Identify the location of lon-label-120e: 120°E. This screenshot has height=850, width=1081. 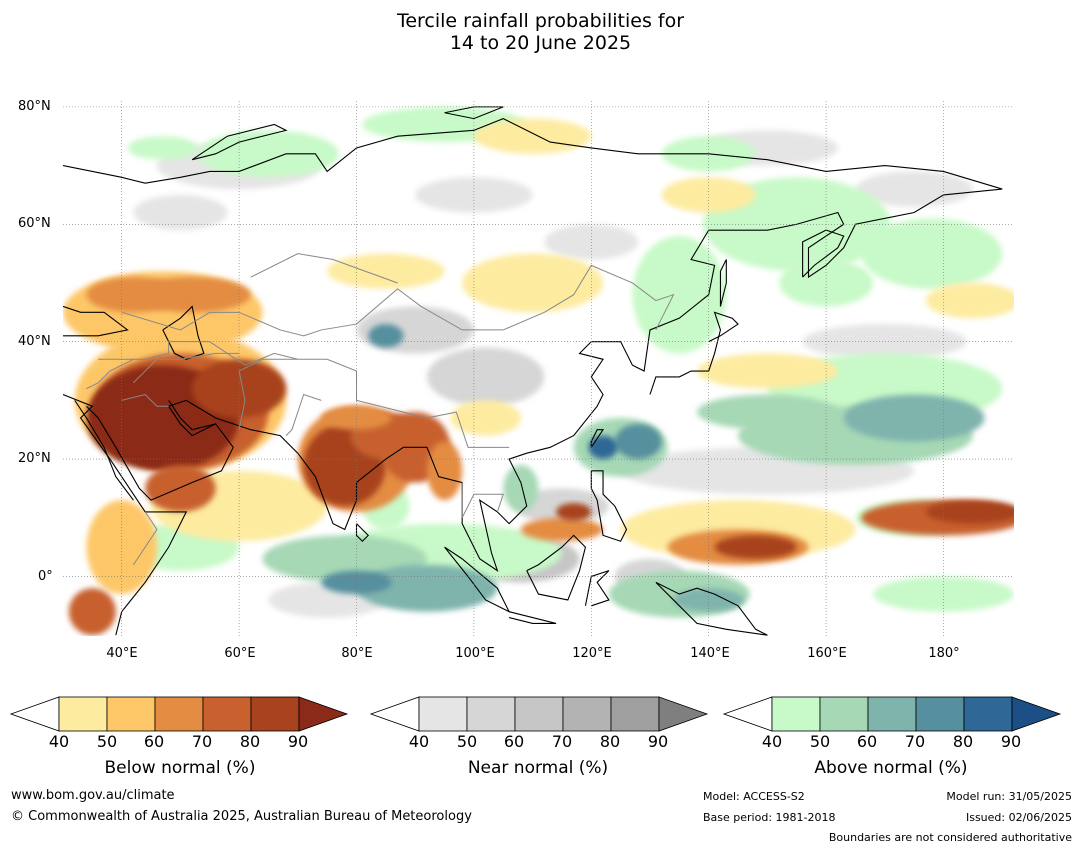
(592, 653).